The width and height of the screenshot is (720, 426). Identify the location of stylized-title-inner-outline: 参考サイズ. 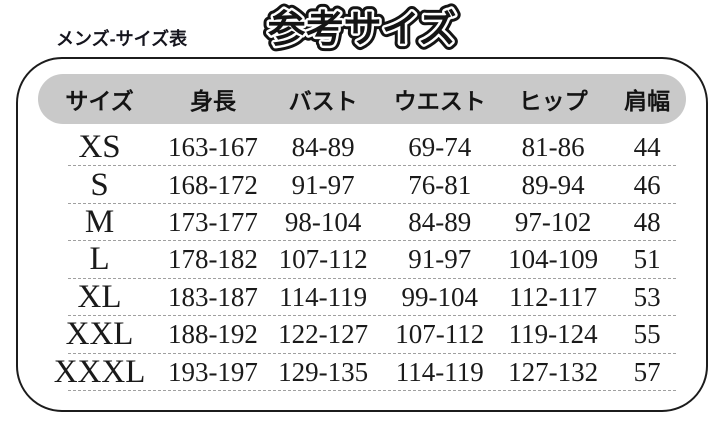
(362, 29).